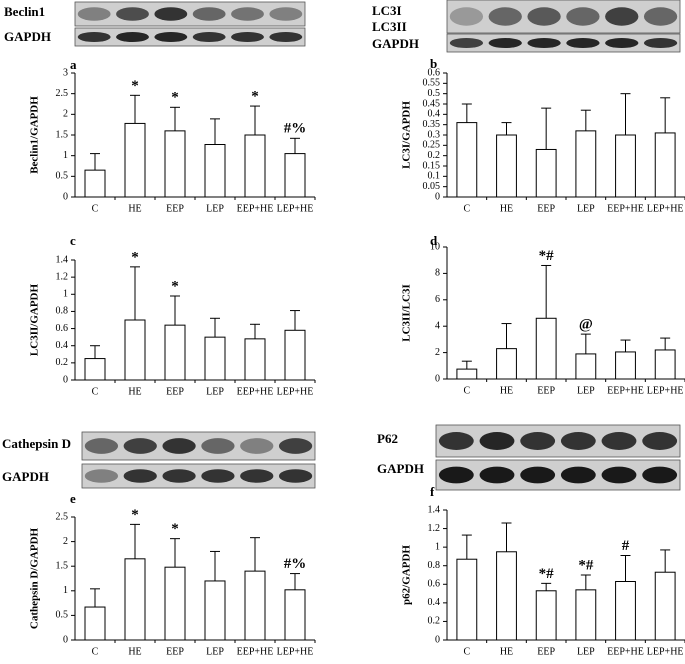 Image resolution: width=685 pixels, height=664 pixels. I want to click on y-axis-label: p62/GAPDH, so click(407, 575).